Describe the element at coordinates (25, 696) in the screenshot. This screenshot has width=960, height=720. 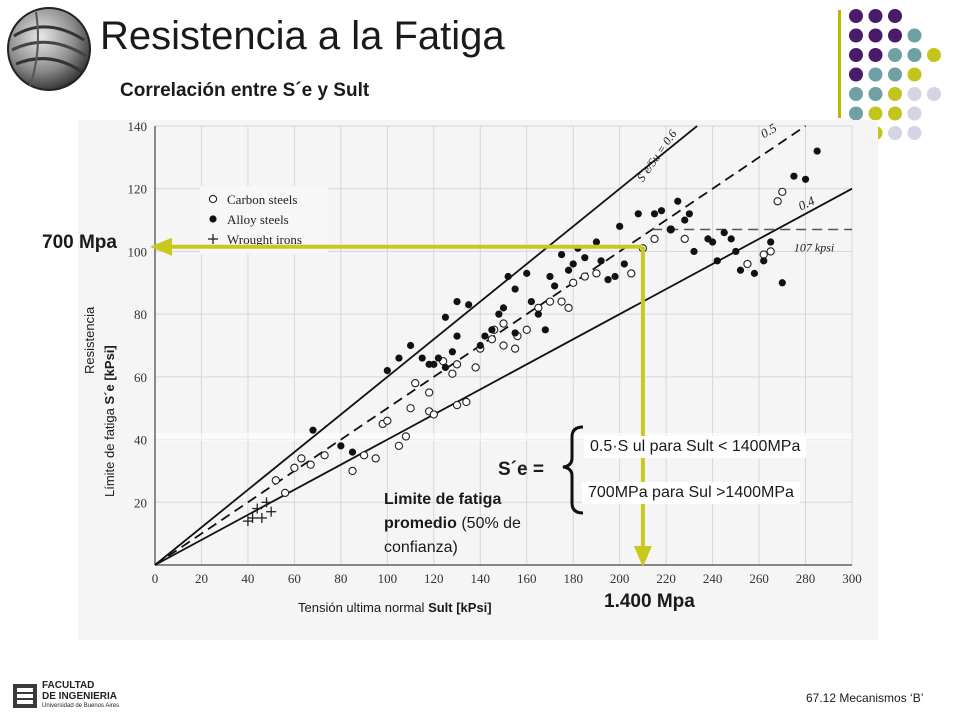
I see `faculty-emblem-icon` at that location.